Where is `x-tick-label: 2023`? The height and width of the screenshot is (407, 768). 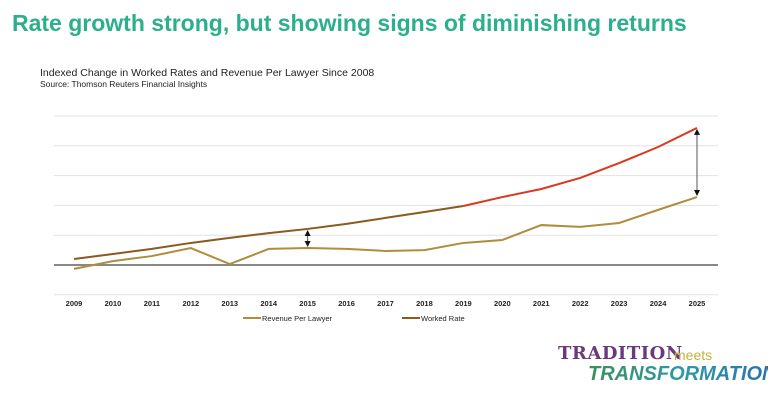 x-tick-label: 2023 is located at coordinates (619, 303).